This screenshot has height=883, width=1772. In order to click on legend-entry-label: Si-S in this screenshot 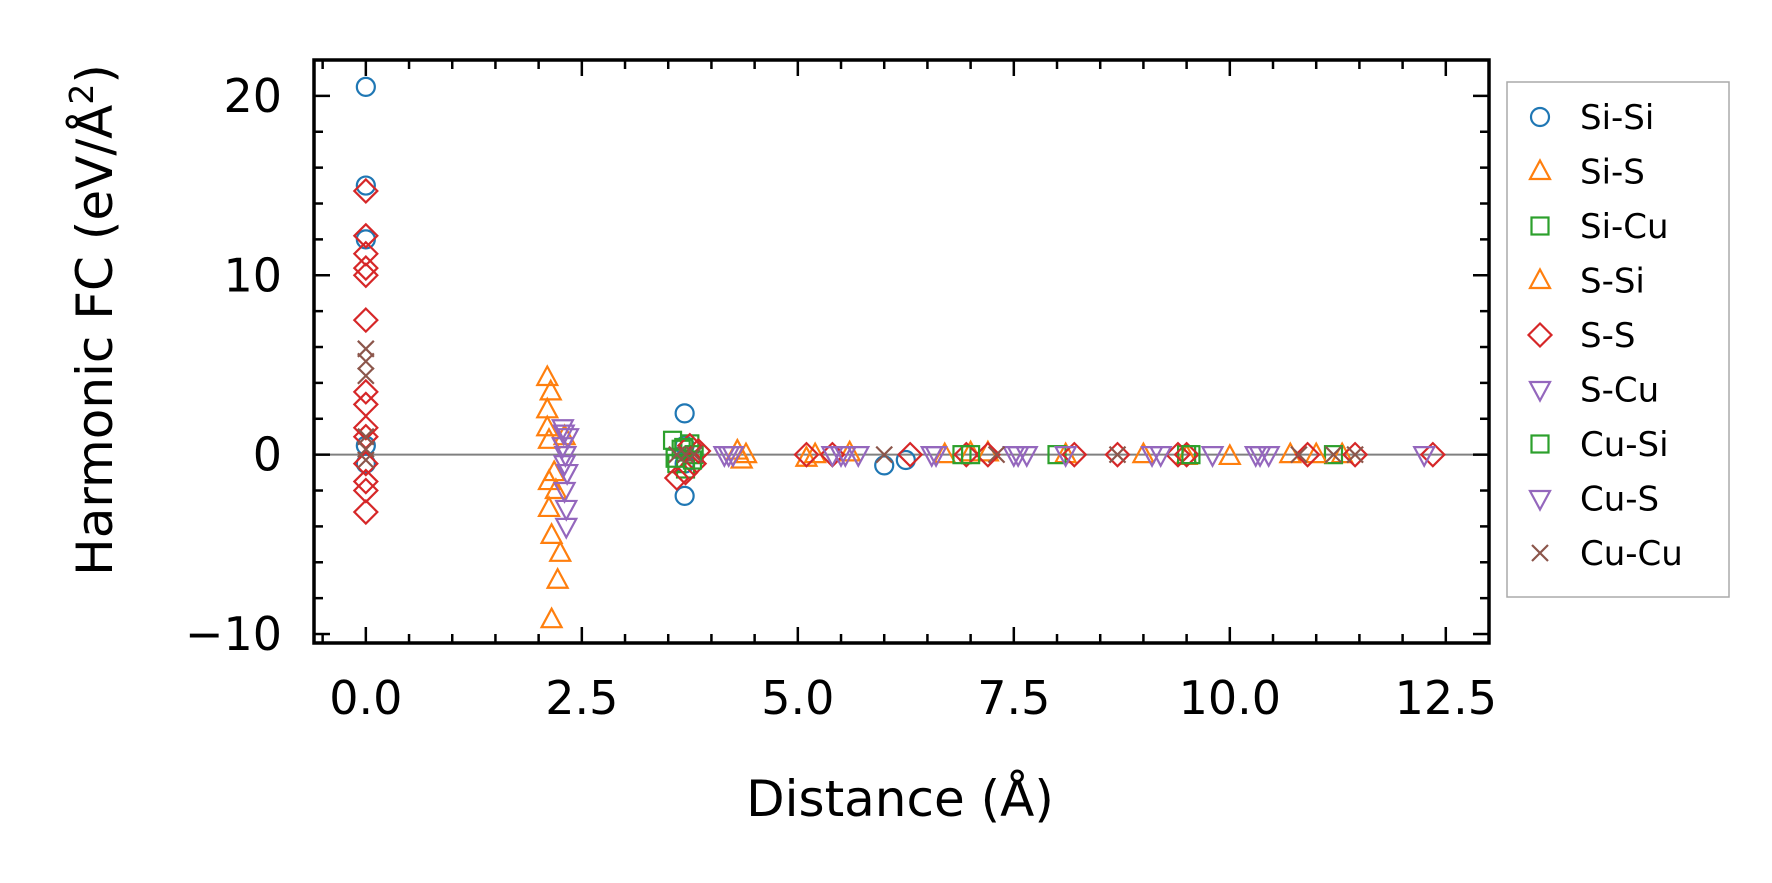, I will do `click(1612, 173)`.